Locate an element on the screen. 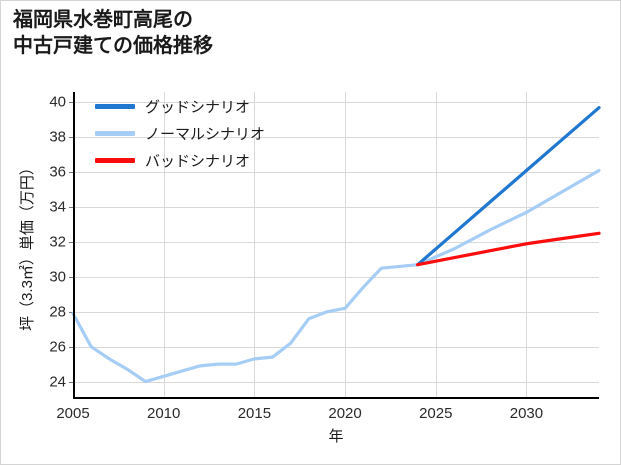 This screenshot has width=621, height=465. x-tick-label: 2030 is located at coordinates (526, 413).